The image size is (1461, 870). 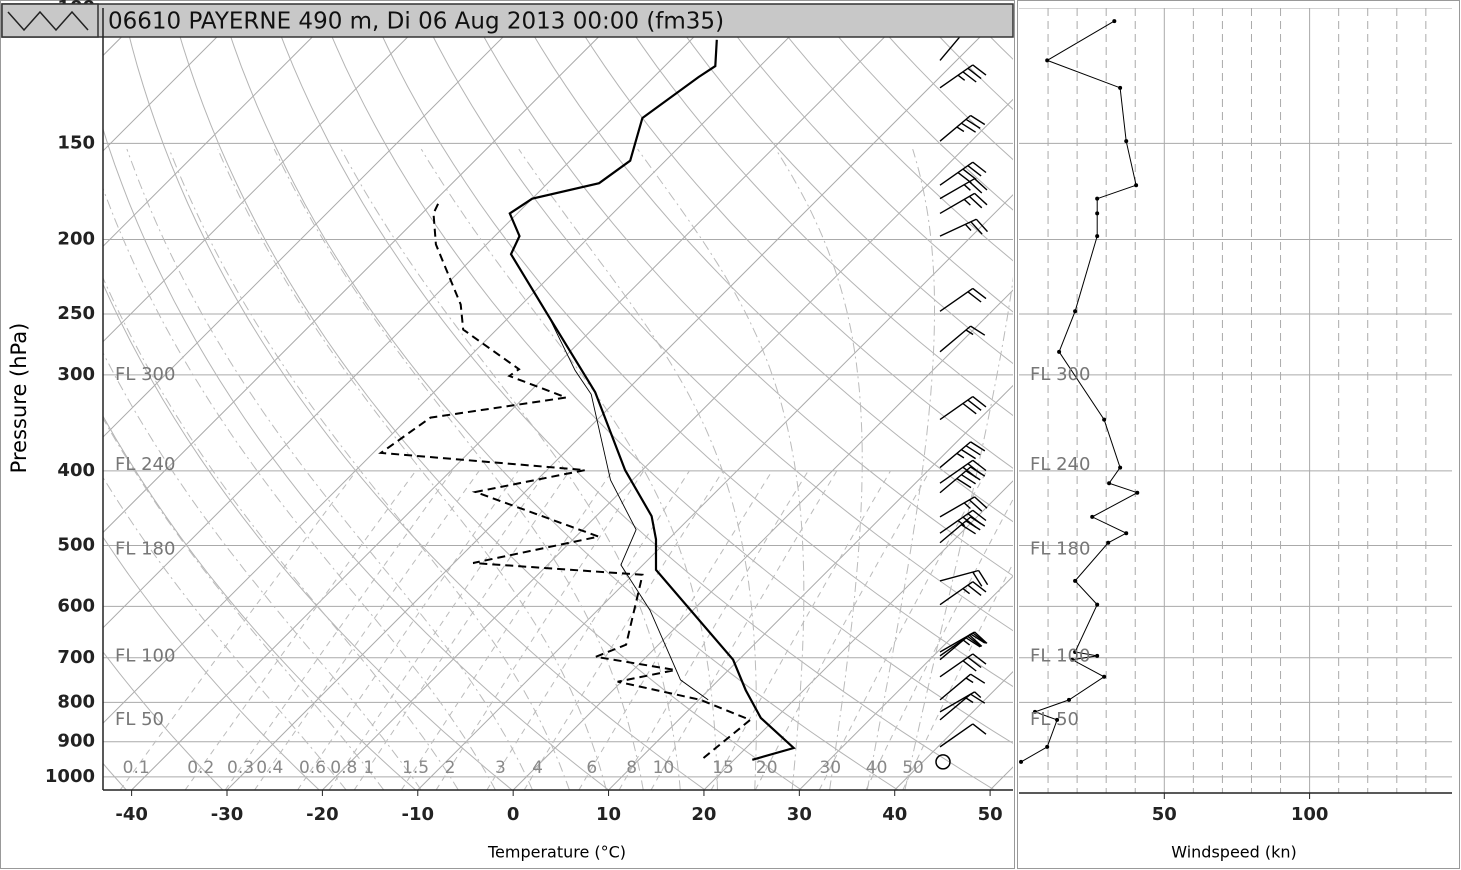 What do you see at coordinates (877, 768) in the screenshot?
I see `mixing-ratio-label: 40` at bounding box center [877, 768].